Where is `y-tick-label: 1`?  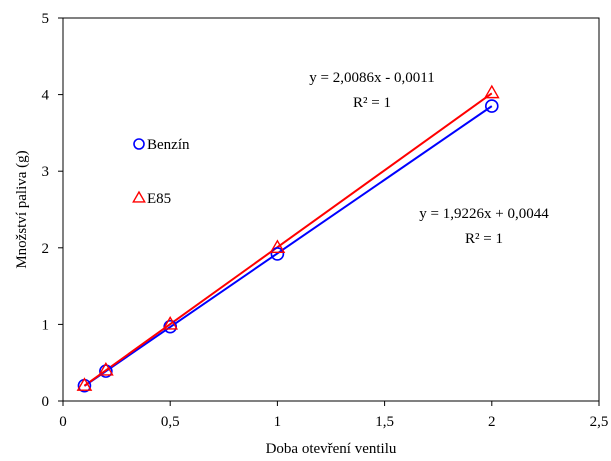 y-tick-label: 1 is located at coordinates (46, 325).